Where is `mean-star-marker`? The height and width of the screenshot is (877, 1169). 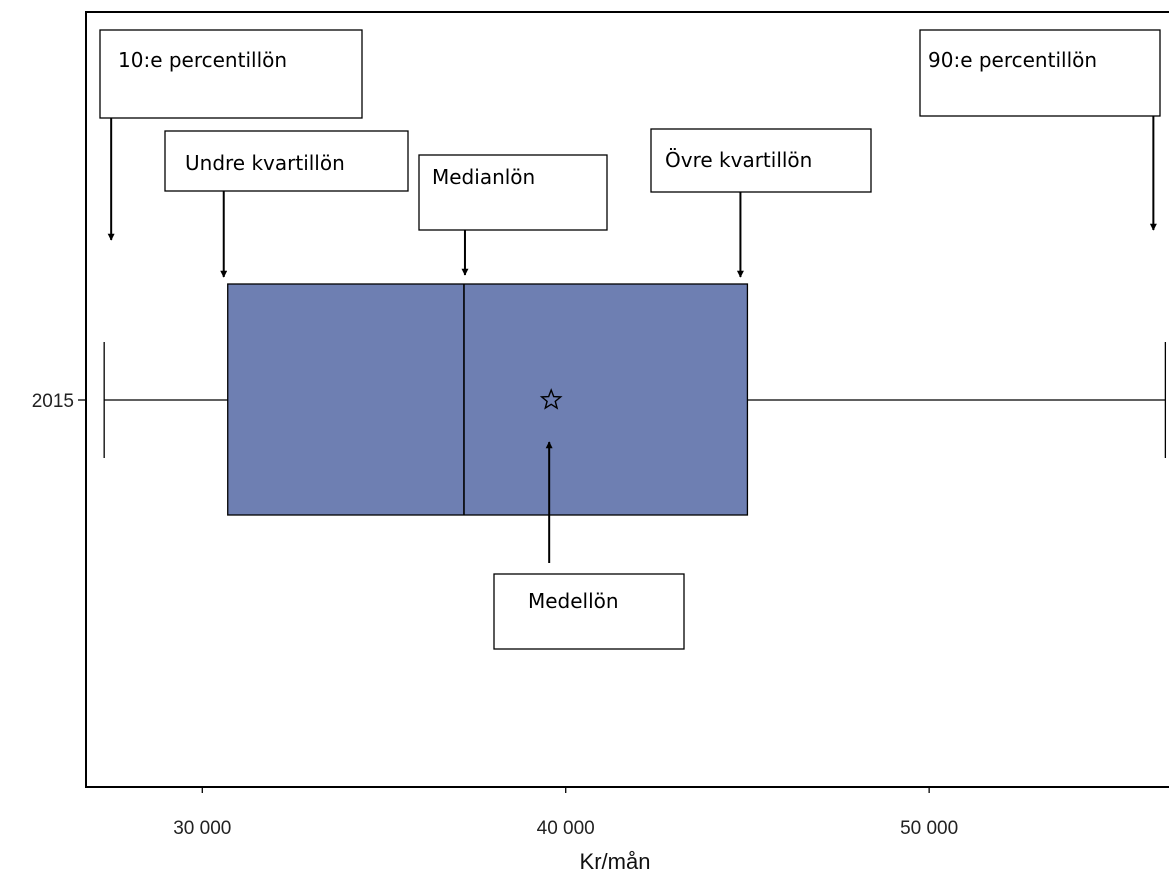 mean-star-marker is located at coordinates (551, 399).